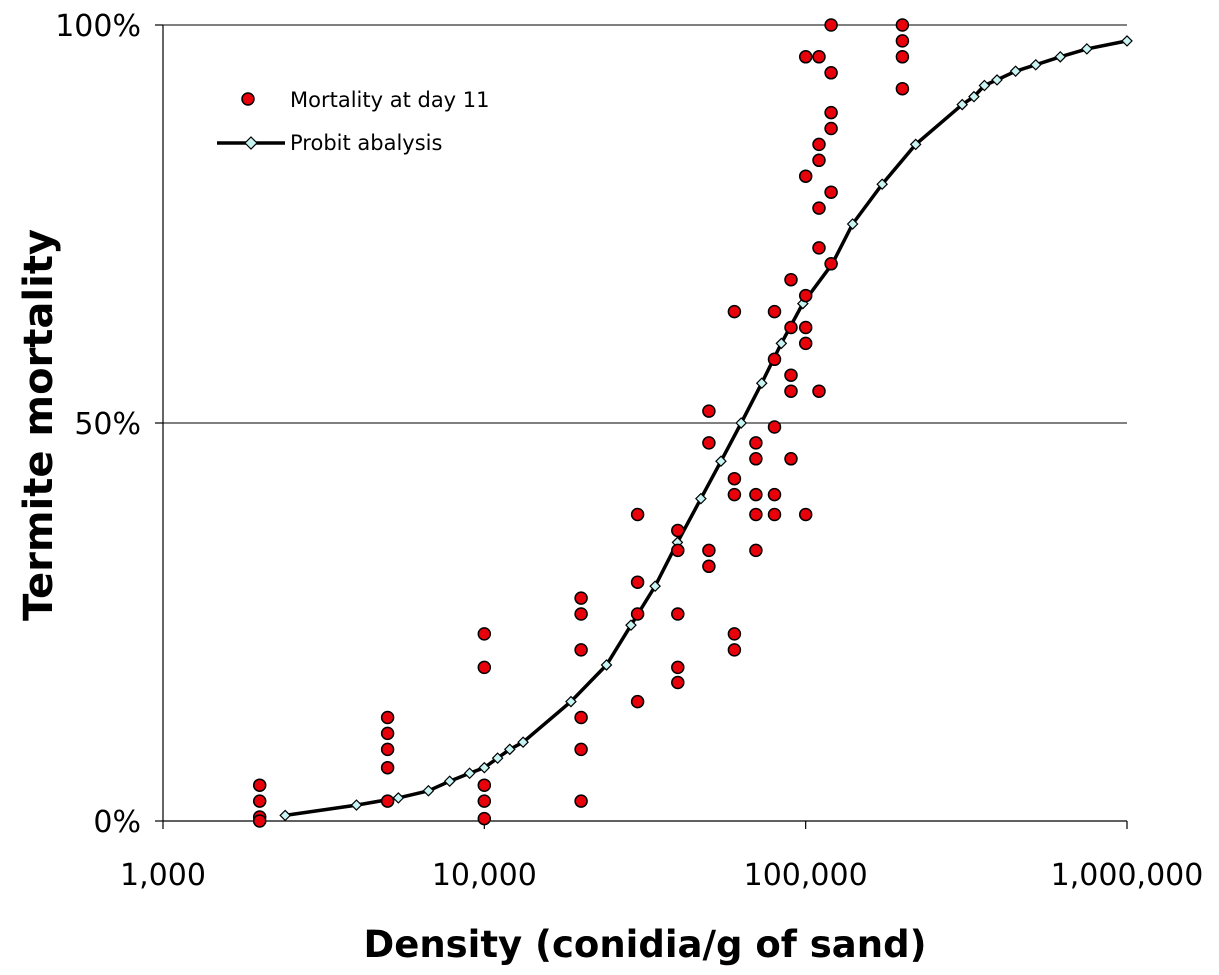 This screenshot has height=975, width=1219. Describe the element at coordinates (1127, 875) in the screenshot. I see `x-tick-label-3: 1,000,000` at that location.